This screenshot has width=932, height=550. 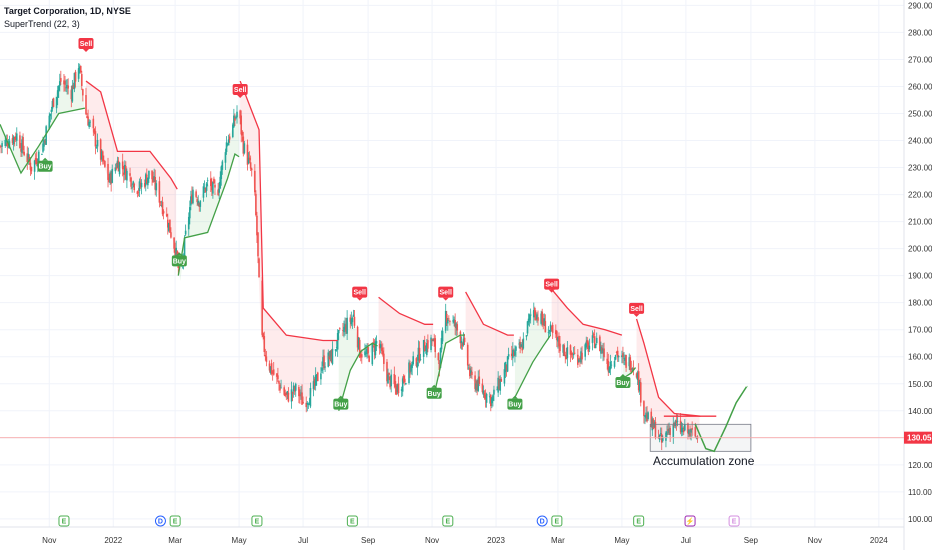 What do you see at coordinates (552, 284) in the screenshot?
I see `signal-sell-badge` at bounding box center [552, 284].